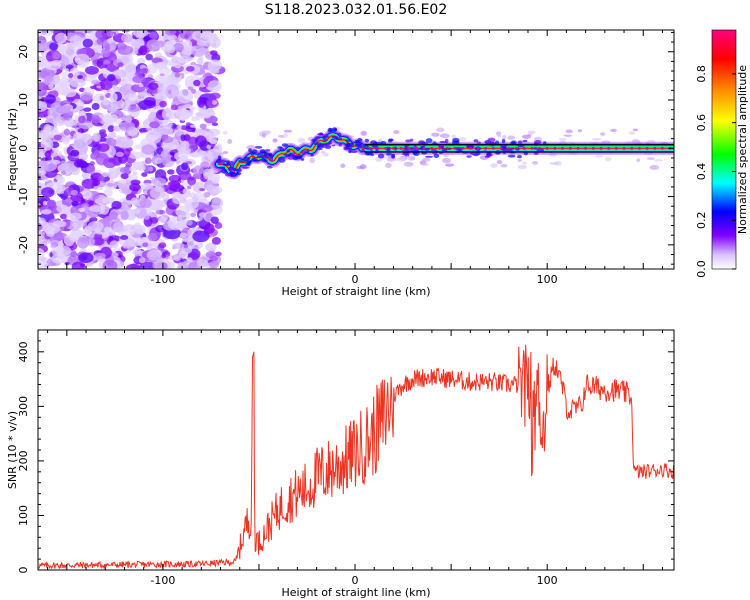 The height and width of the screenshot is (600, 750). What do you see at coordinates (23, 197) in the screenshot?
I see `spectrogram-y-tick-label: -10` at bounding box center [23, 197].